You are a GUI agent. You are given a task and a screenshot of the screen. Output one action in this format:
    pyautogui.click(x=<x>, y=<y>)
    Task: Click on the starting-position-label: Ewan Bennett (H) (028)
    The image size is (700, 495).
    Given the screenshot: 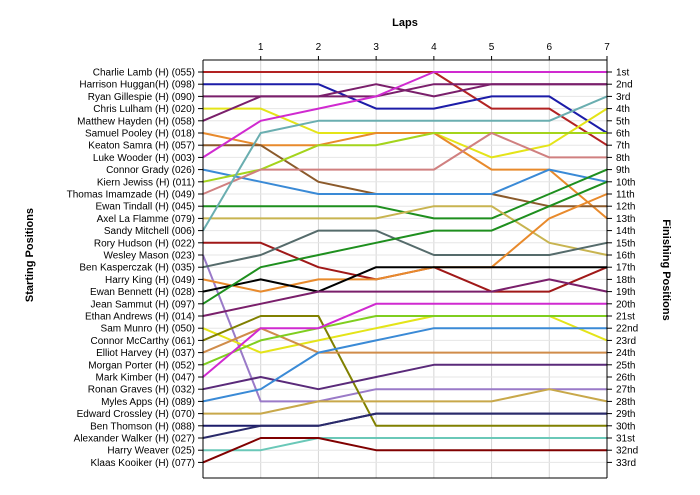 What is the action you would take?
    pyautogui.click(x=142, y=292)
    